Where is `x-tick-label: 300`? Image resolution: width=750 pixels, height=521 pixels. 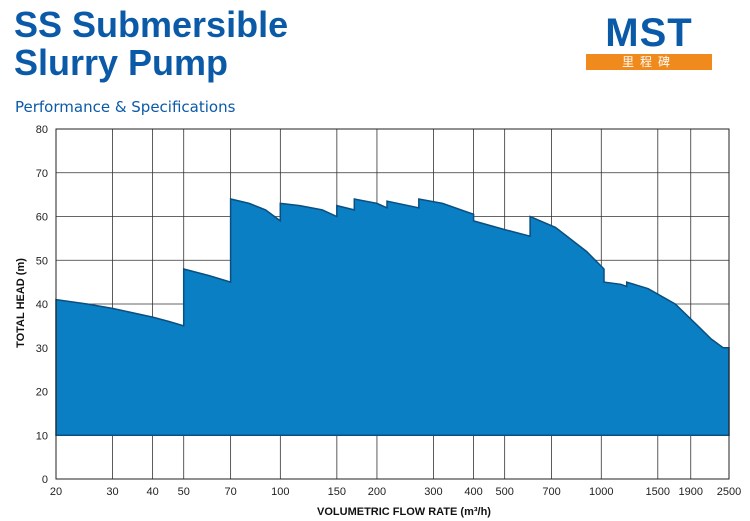 x-tick-label: 300 is located at coordinates (433, 492).